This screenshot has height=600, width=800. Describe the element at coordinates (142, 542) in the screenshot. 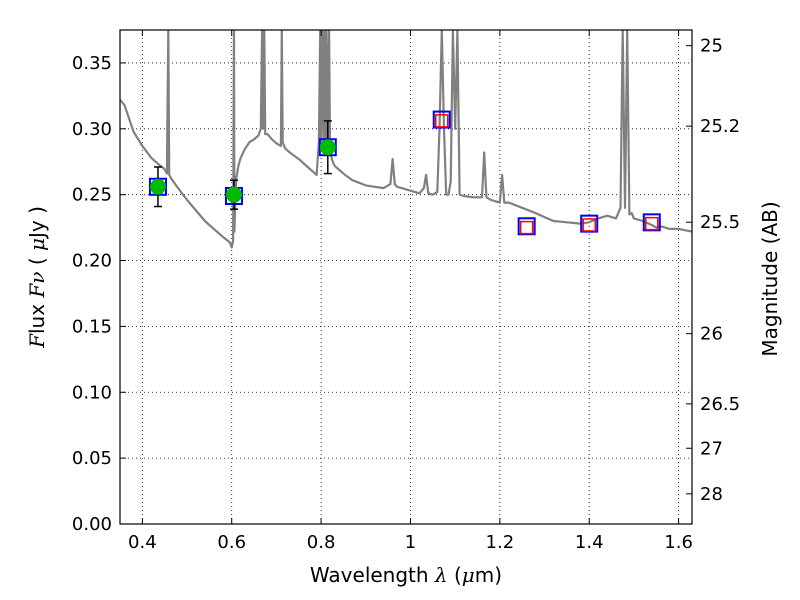

I see `x-tick-label: 0.4` at that location.